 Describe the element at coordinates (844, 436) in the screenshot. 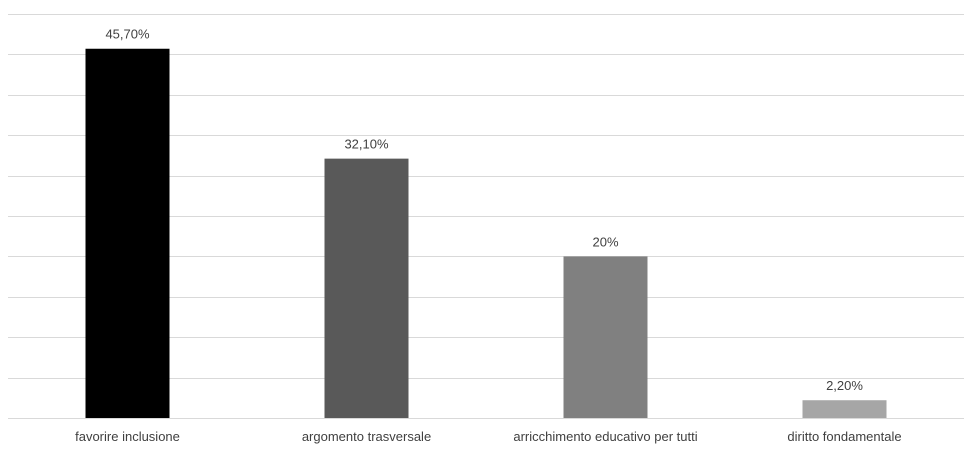

I see `x-tick-label-4: diritto fondamentale` at that location.